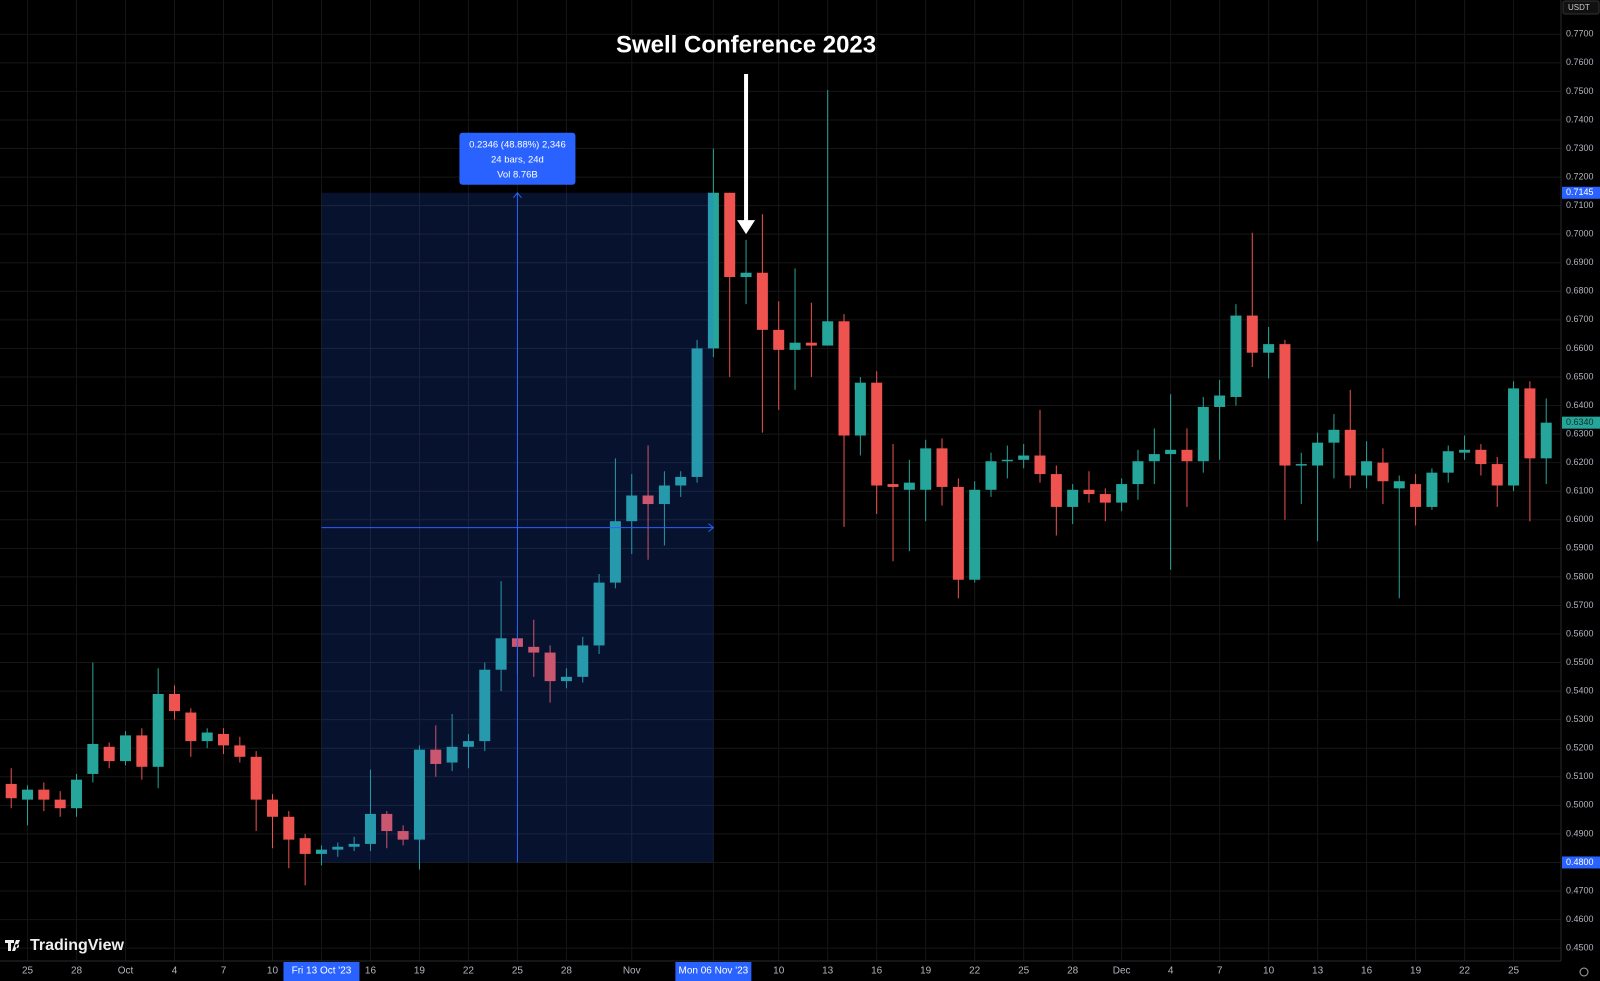  I want to click on y-tick-label: 0.4900, so click(1580, 833).